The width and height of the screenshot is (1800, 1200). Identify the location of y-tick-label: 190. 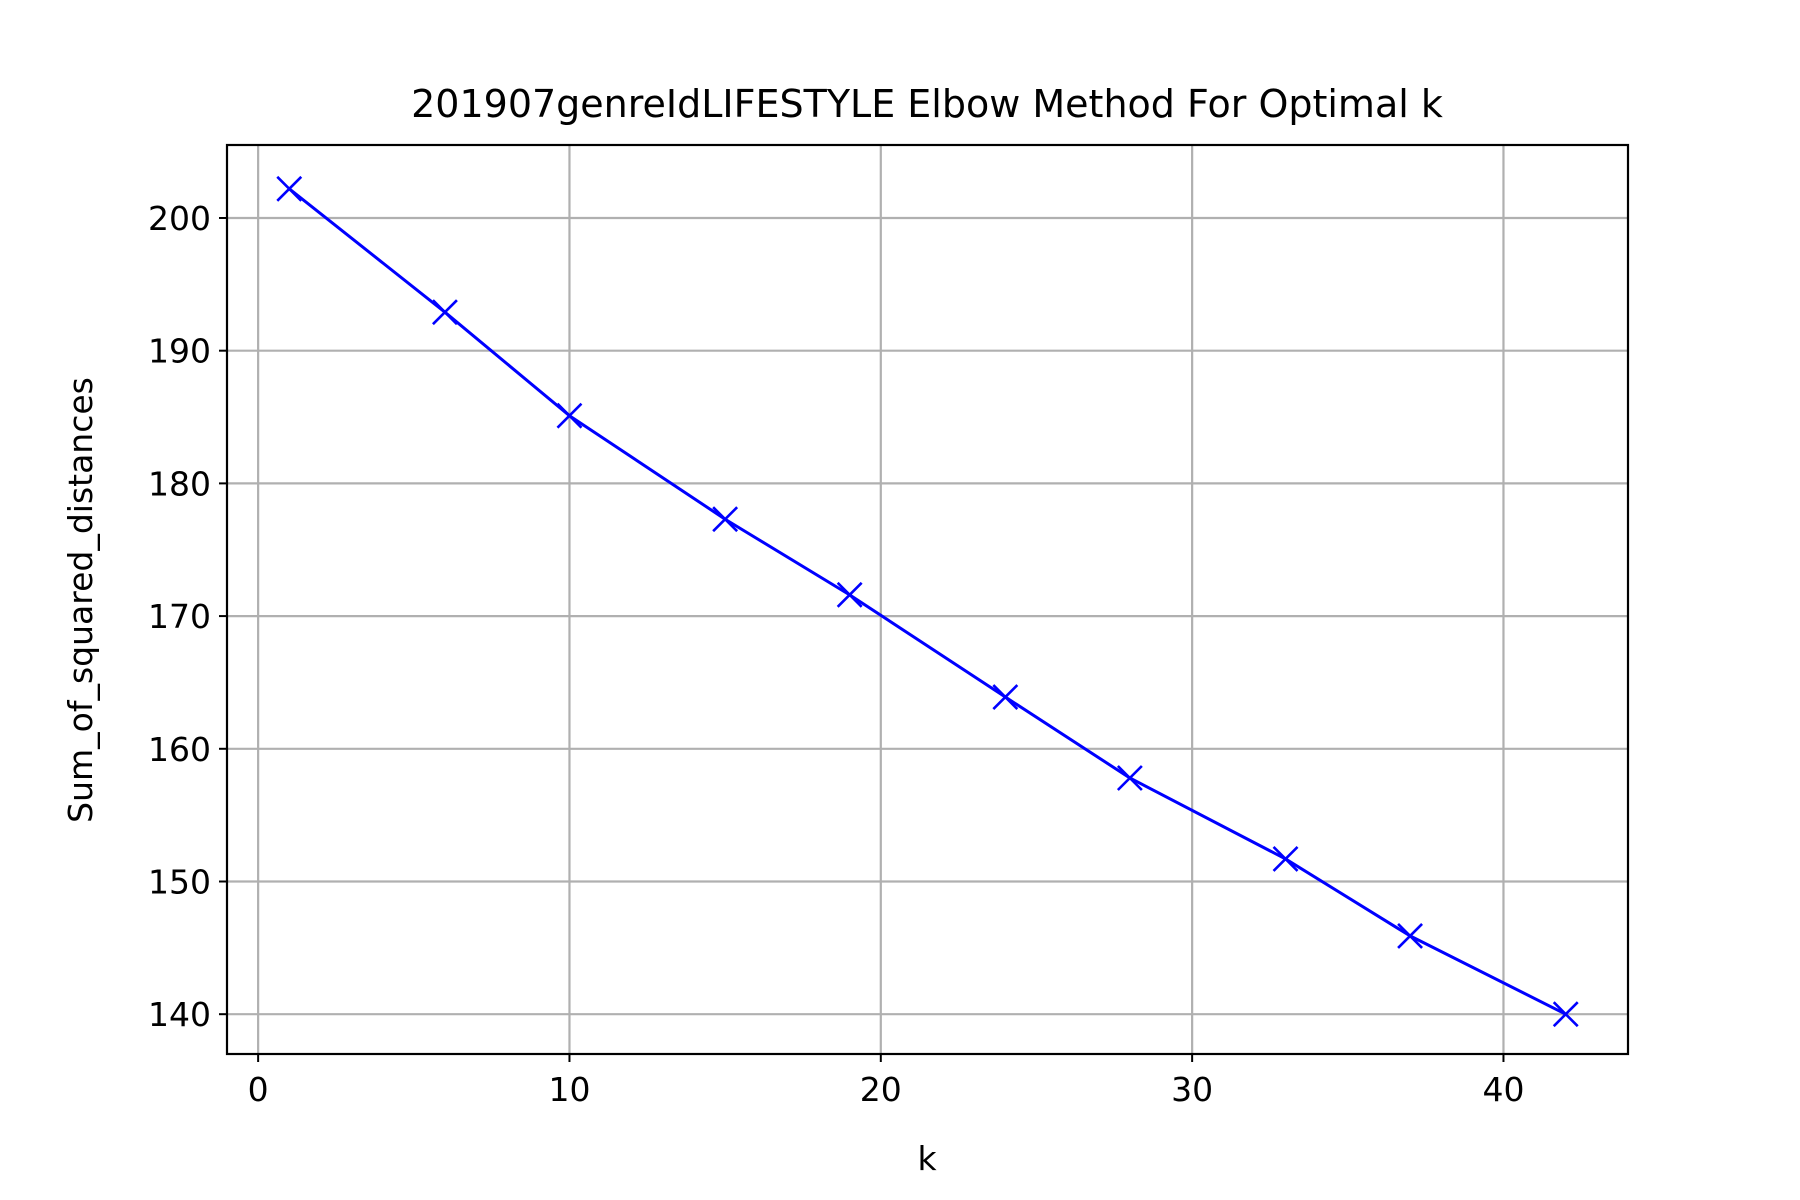
(179, 351).